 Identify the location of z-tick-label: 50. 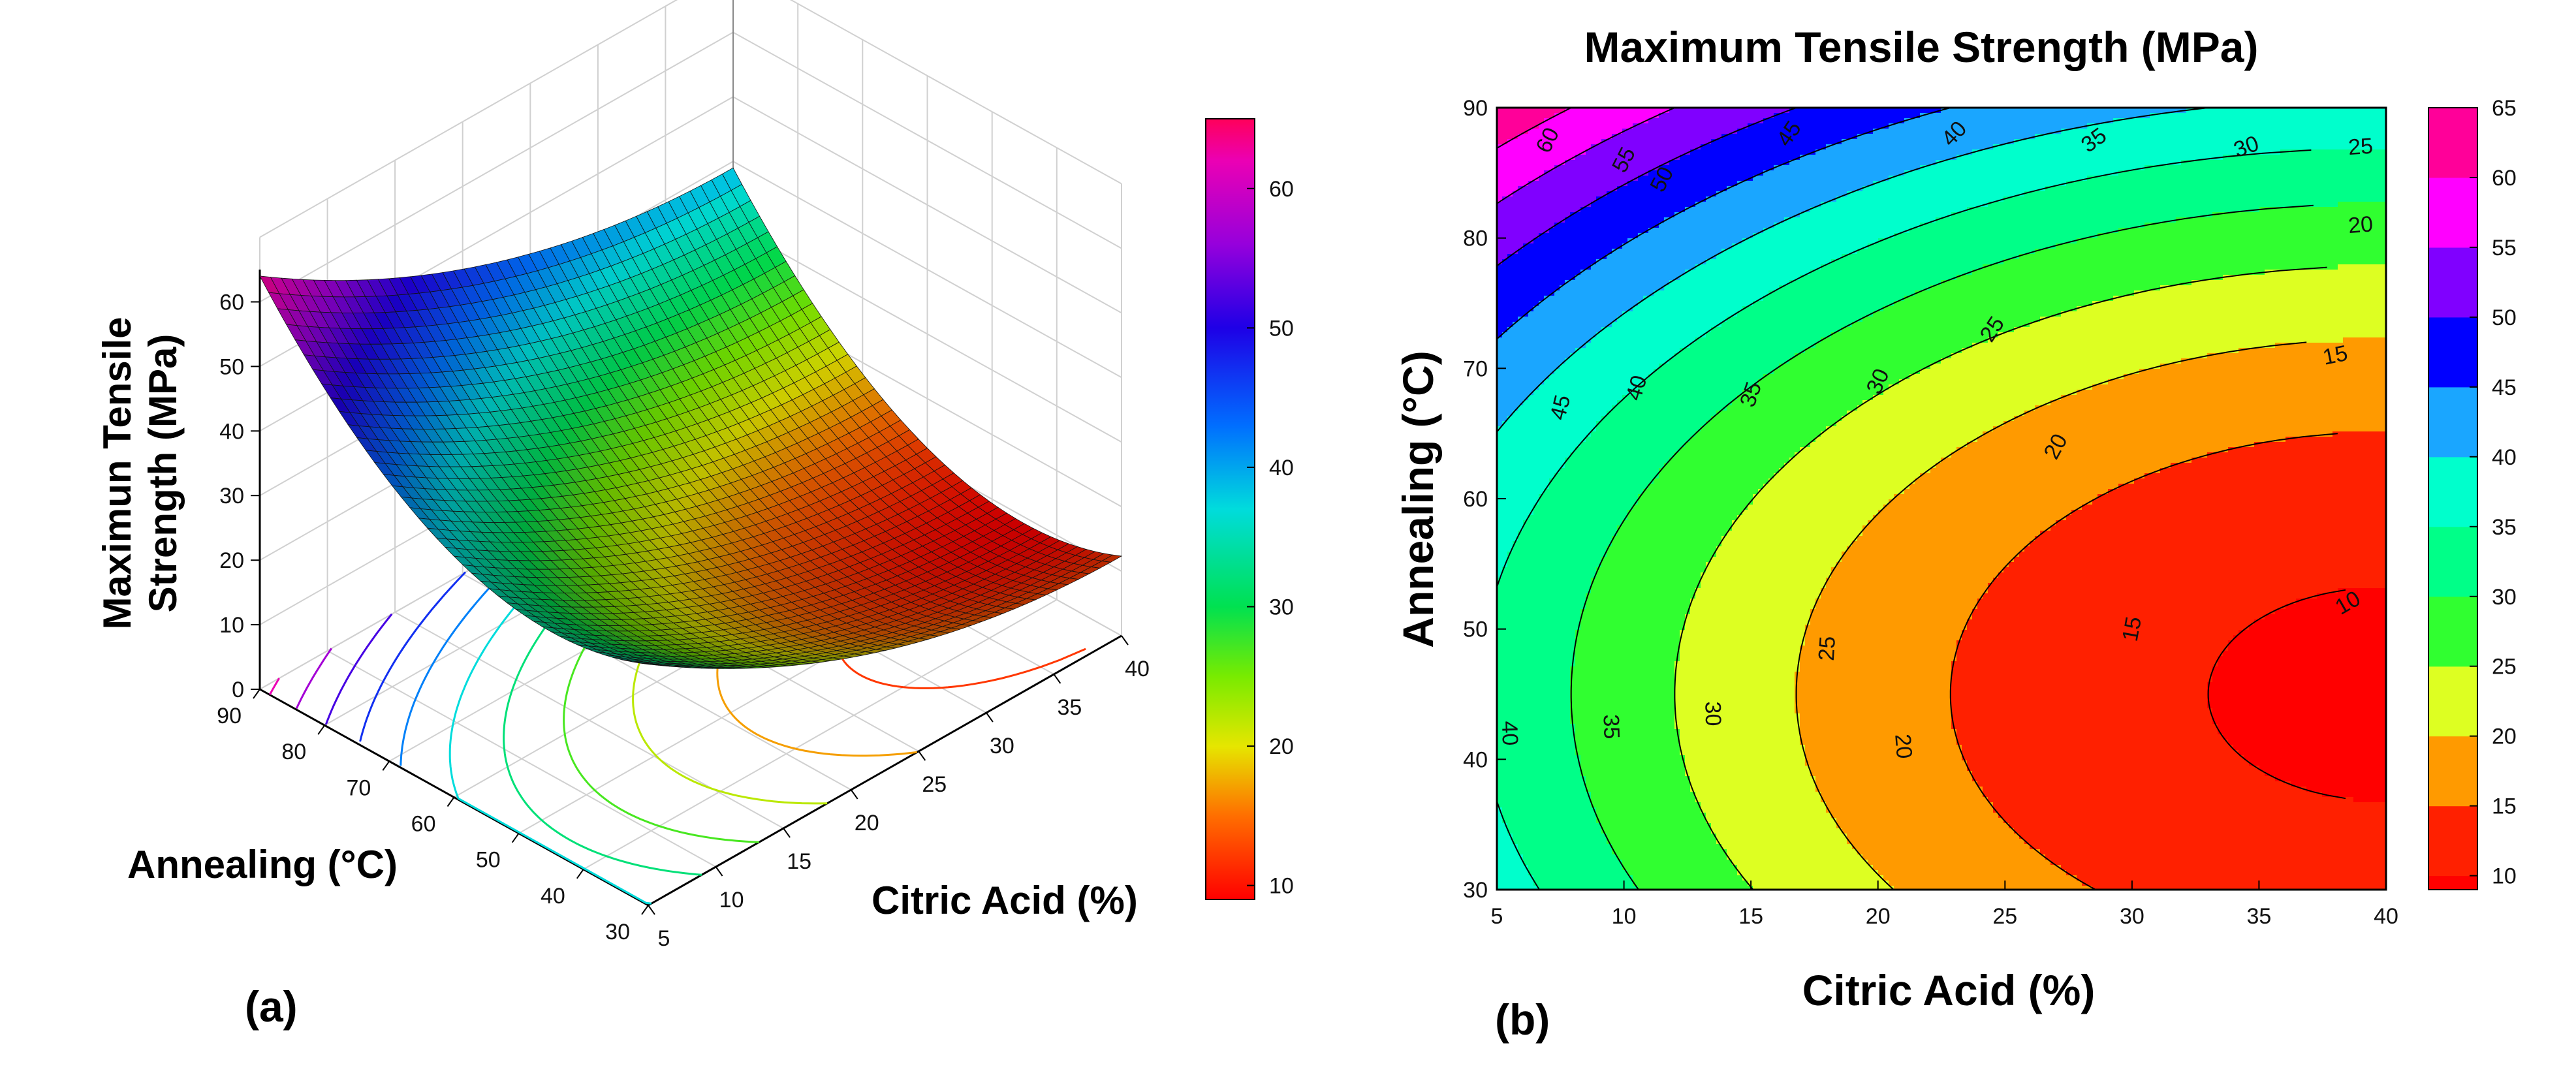
(231, 367).